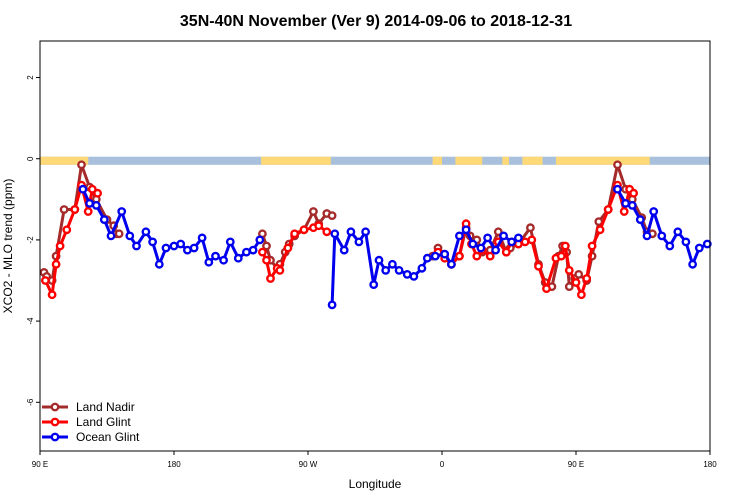  Describe the element at coordinates (442, 464) in the screenshot. I see `x-tick-label: 0` at that location.